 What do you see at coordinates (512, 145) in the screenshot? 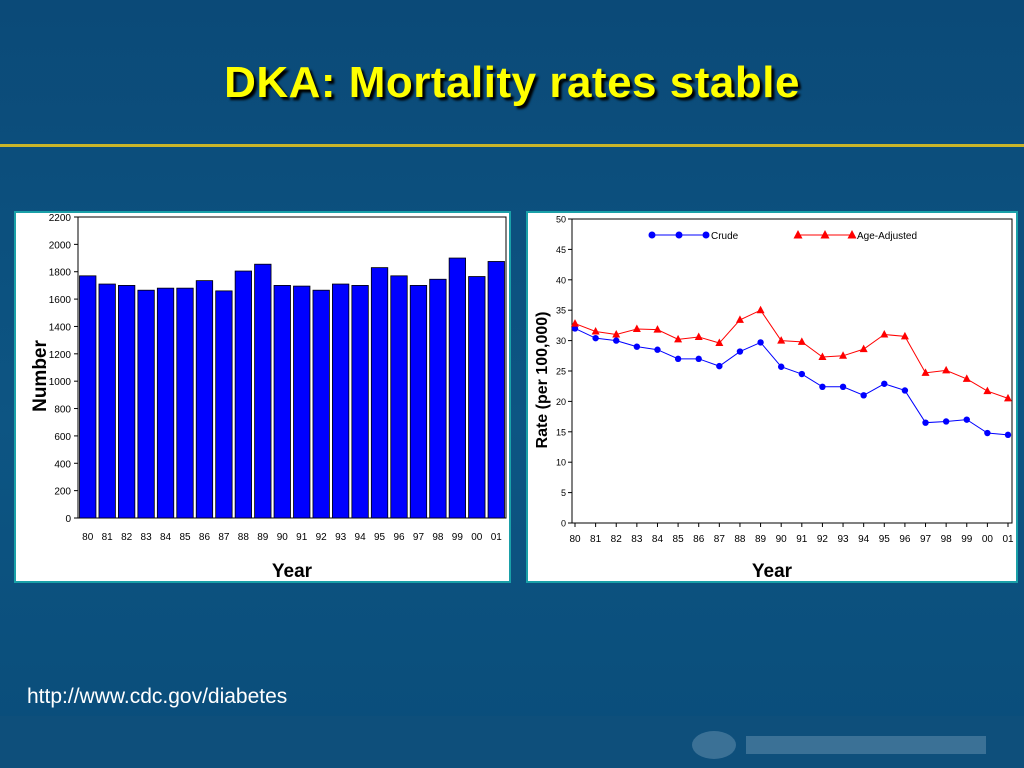
I see `title-divider` at bounding box center [512, 145].